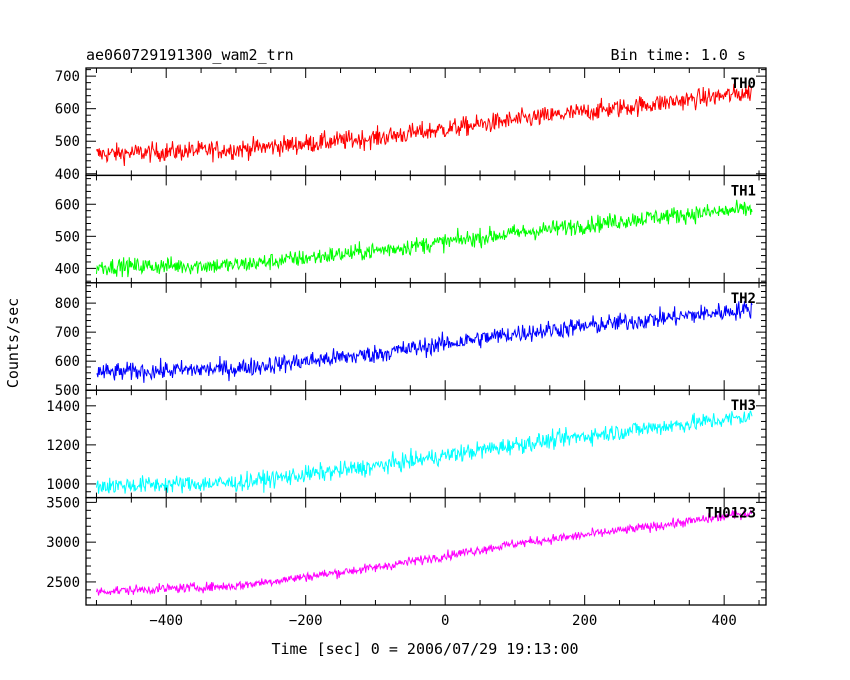 This screenshot has width=850, height=680. Describe the element at coordinates (424, 452) in the screenshot. I see `series-line-th3` at that location.